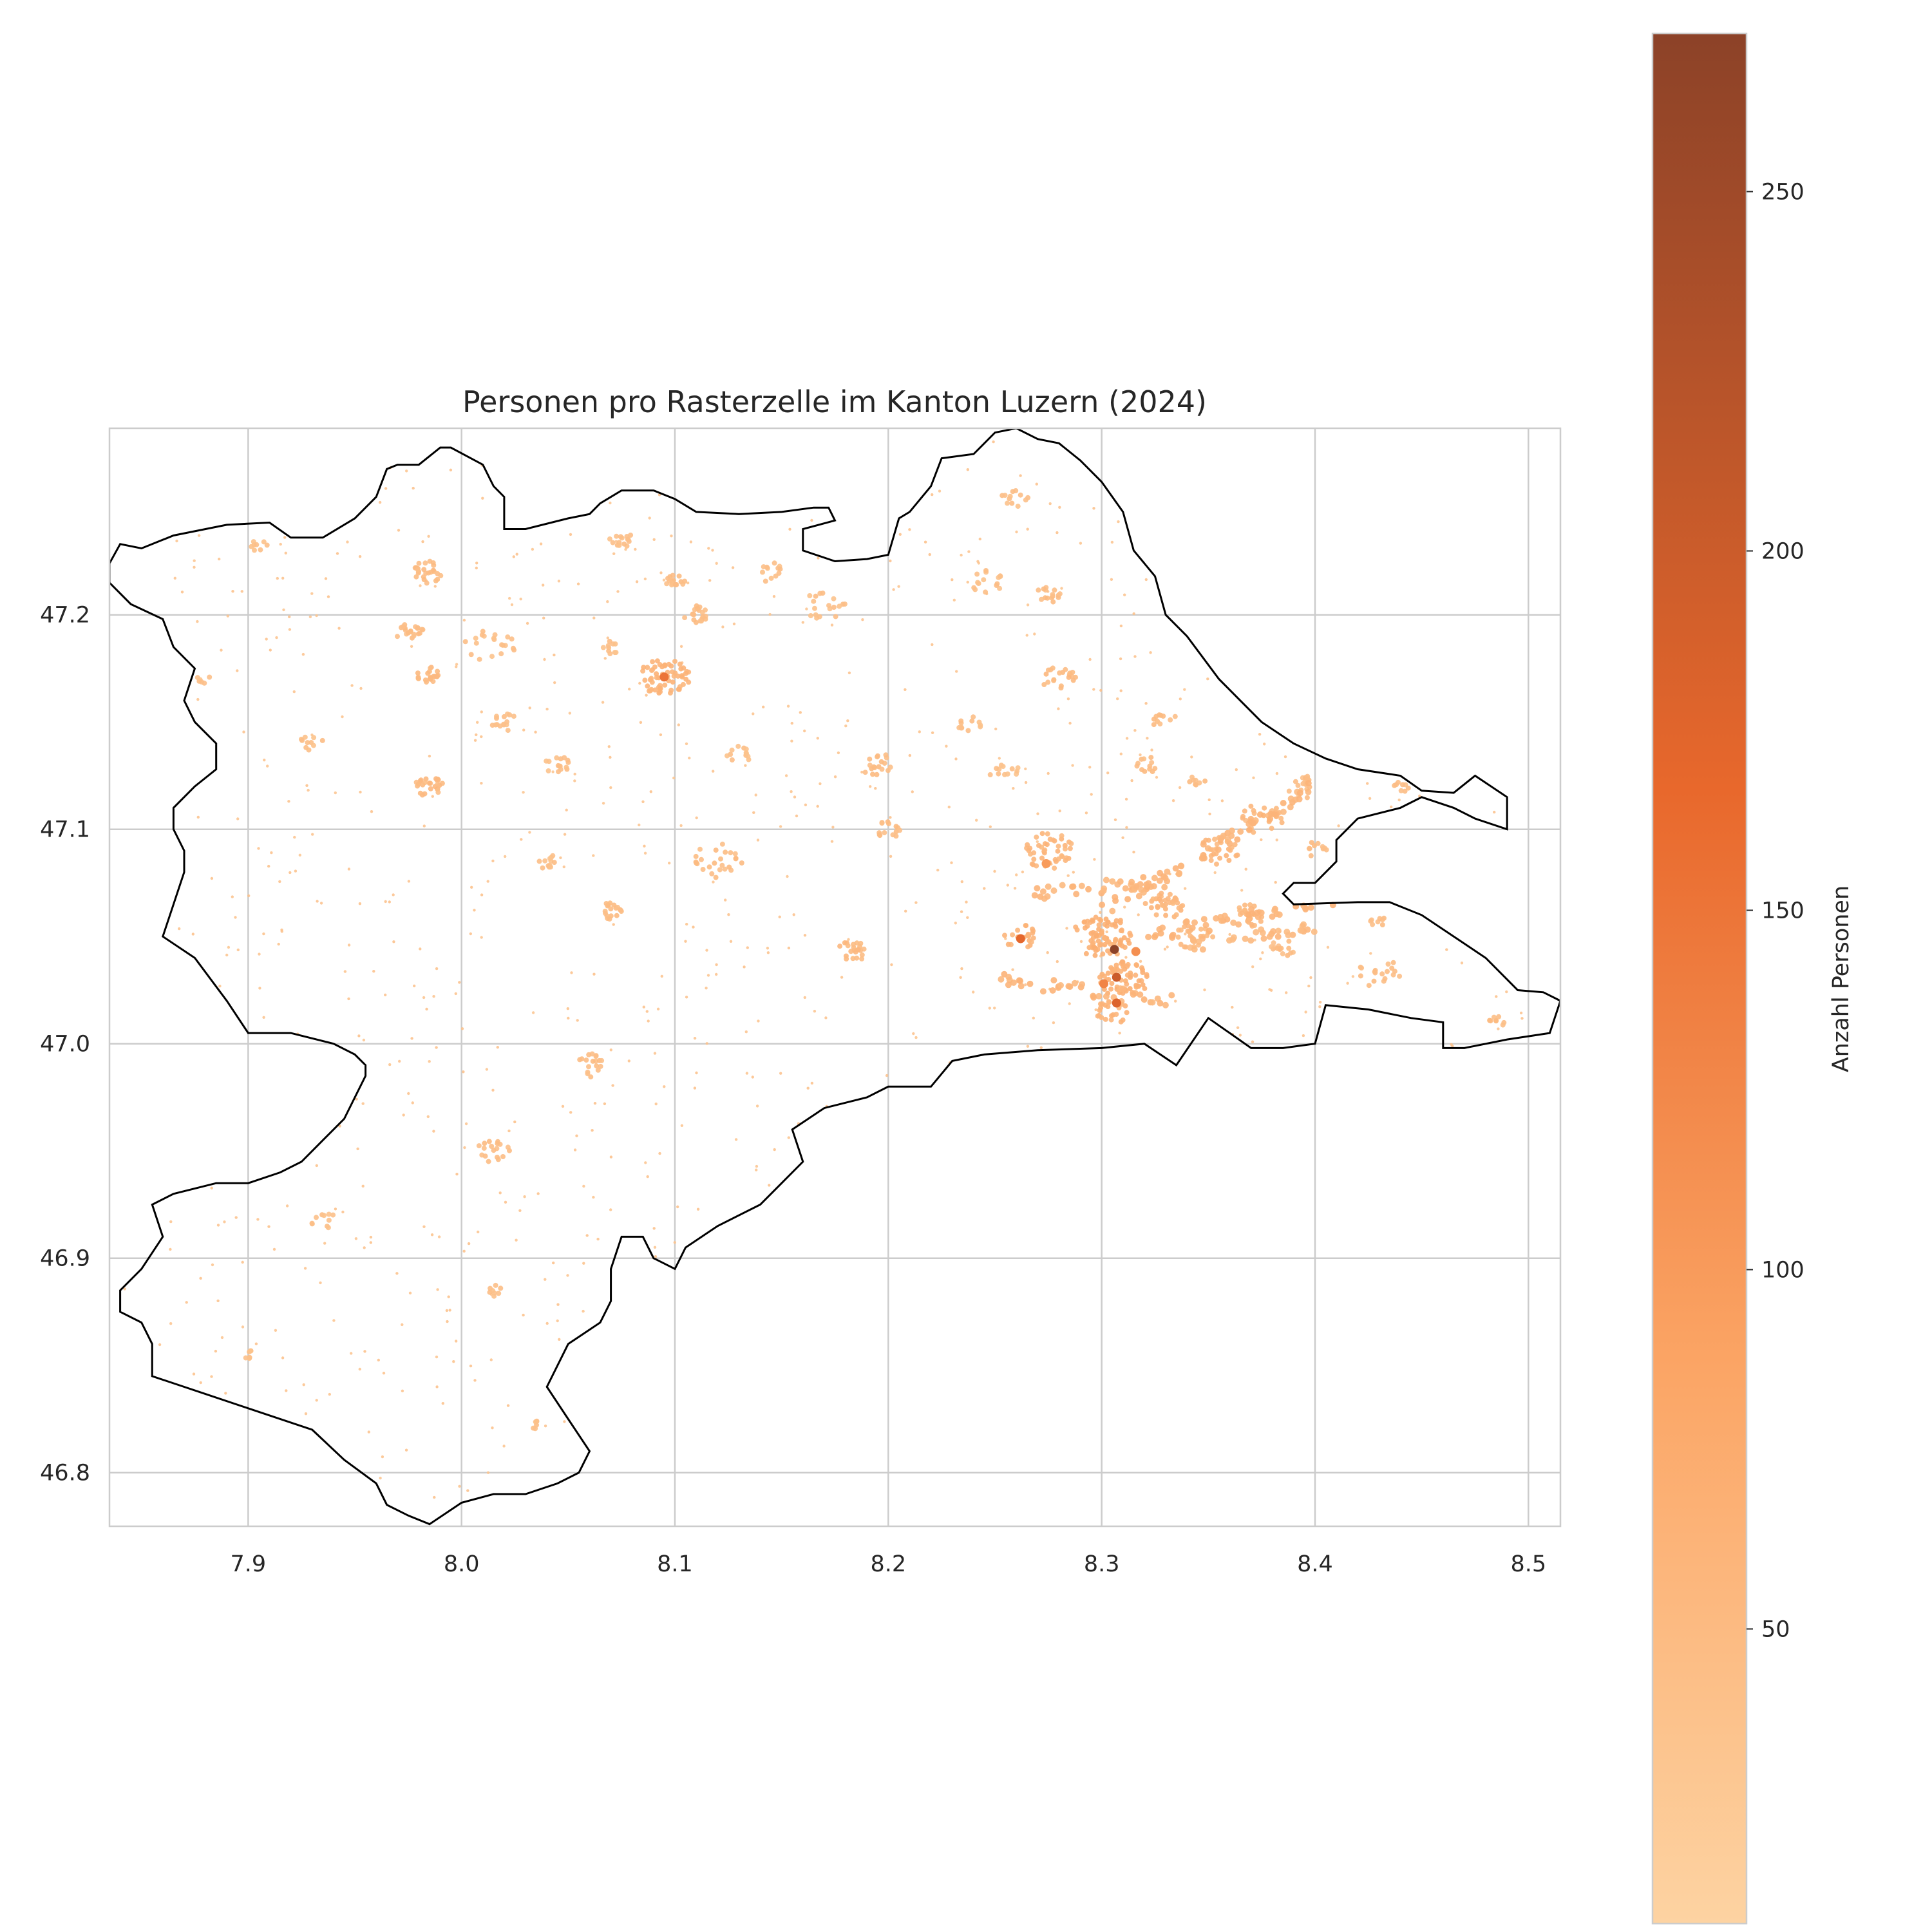 This screenshot has height=1932, width=1932. Describe the element at coordinates (1775, 1629) in the screenshot. I see `colorbar-tick-label: 50` at that location.